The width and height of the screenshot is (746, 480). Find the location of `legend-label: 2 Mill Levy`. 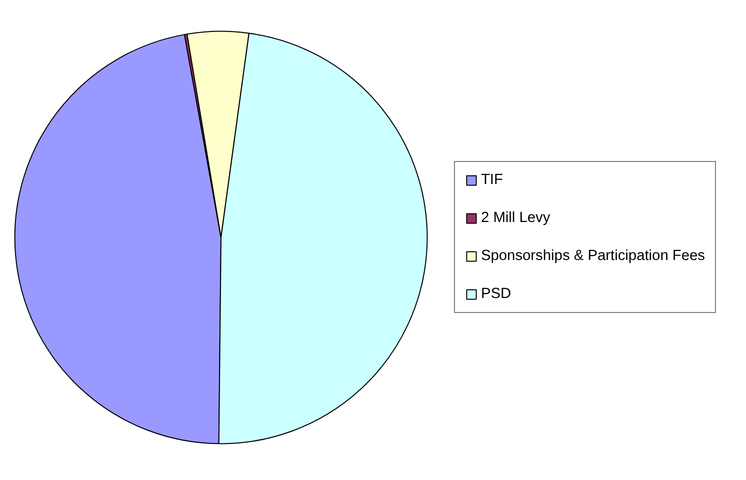

legend-label: 2 Mill Levy is located at coordinates (515, 218).